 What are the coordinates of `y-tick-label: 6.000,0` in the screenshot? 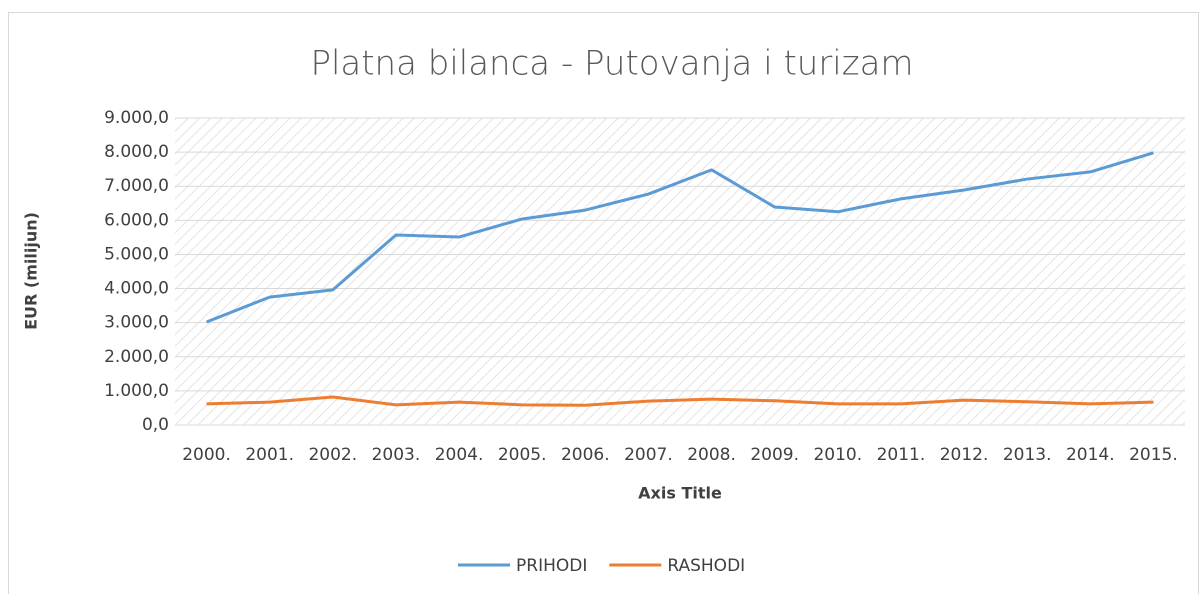 It's located at (136, 220).